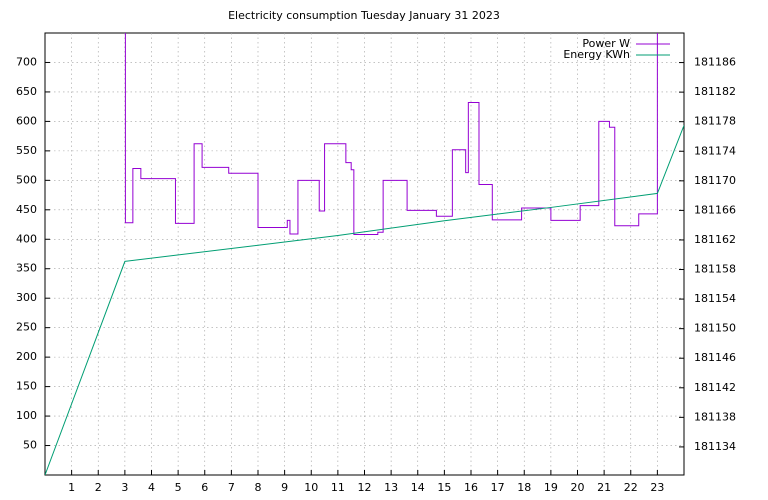 Image resolution: width=768 pixels, height=500 pixels. What do you see at coordinates (98, 487) in the screenshot?
I see `x-tick-label: 2` at bounding box center [98, 487].